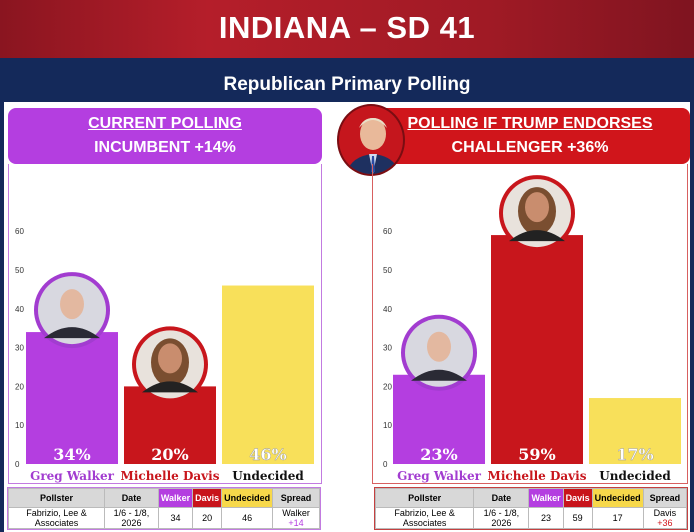 This screenshot has width=694, height=532. What do you see at coordinates (71, 454) in the screenshot?
I see `data-label: 34%` at bounding box center [71, 454].